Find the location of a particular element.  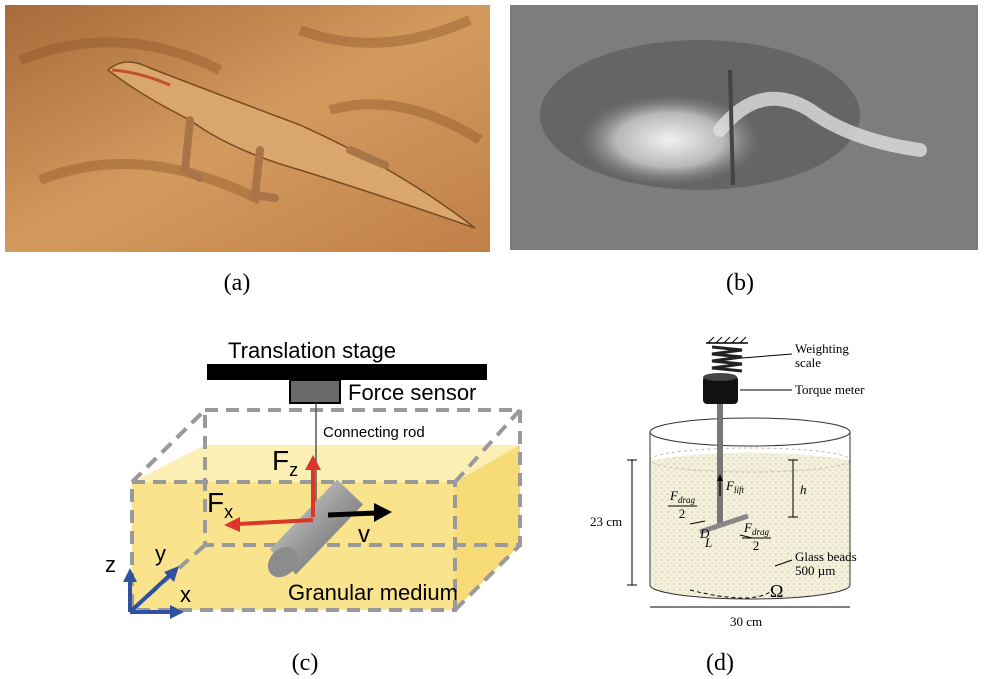

label-sensor: Force sensor is located at coordinates (412, 392).